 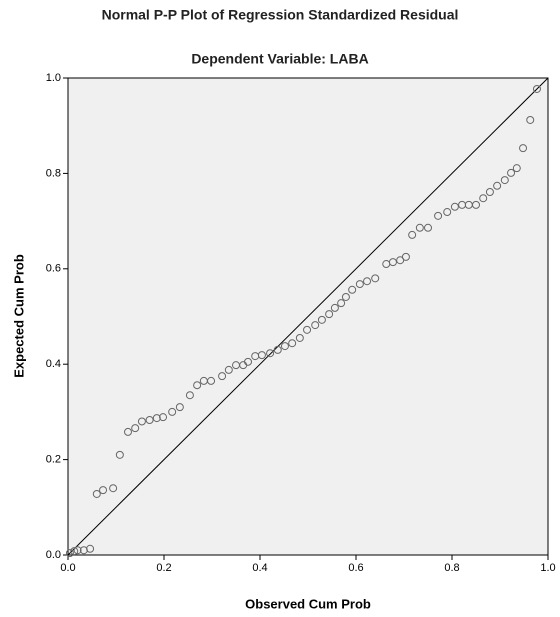 What do you see at coordinates (53, 173) in the screenshot?
I see `y-tick-label: 0.8` at bounding box center [53, 173].